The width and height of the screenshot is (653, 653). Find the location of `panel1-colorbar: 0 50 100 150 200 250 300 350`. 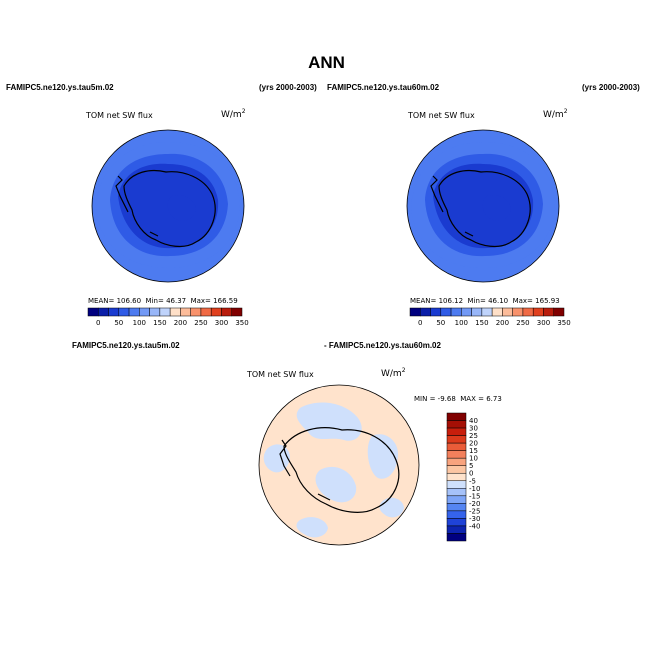

panel1-colorbar: 0 50 100 150 200 250 300 350 is located at coordinates (168, 317).